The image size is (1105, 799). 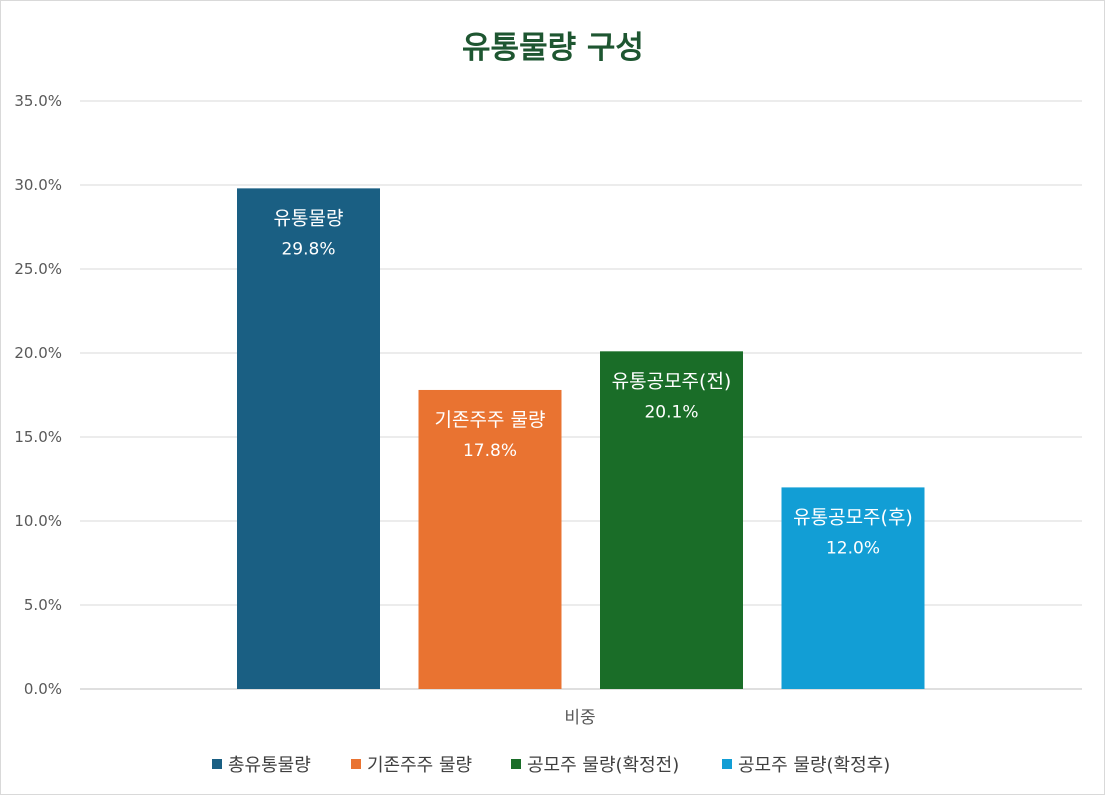 I want to click on legend: 총유통물량 기존주주 물량 공모주 물량(확정전) 공모주 물량(확정후), so click(x=551, y=765).